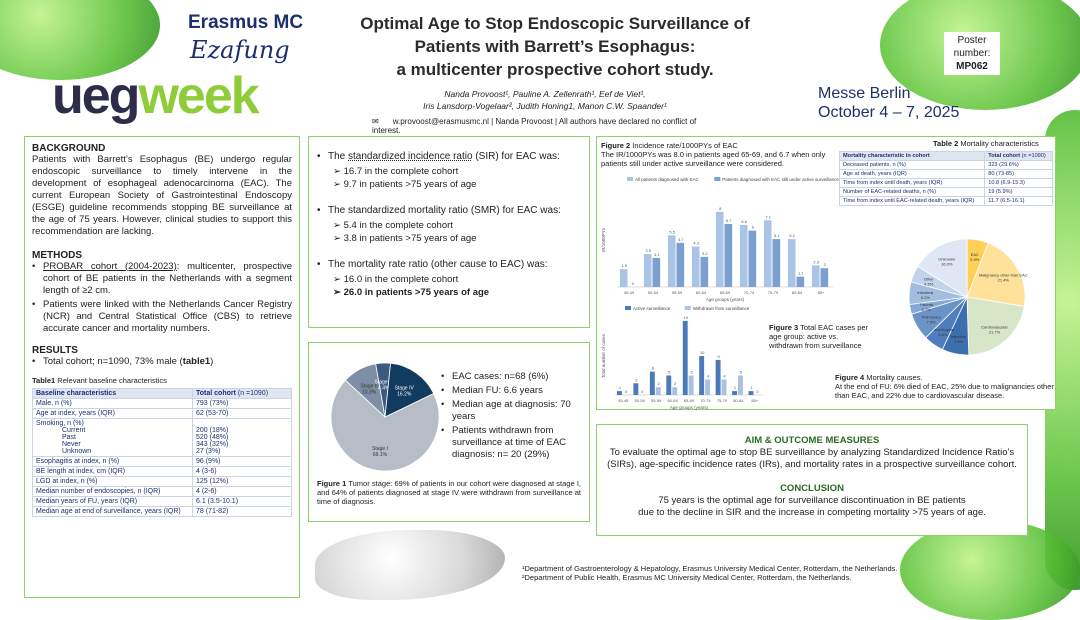 The image size is (1080, 620). I want to click on results-item-1-a: Total cohort; n=1090, 73% male (, so click(113, 361).